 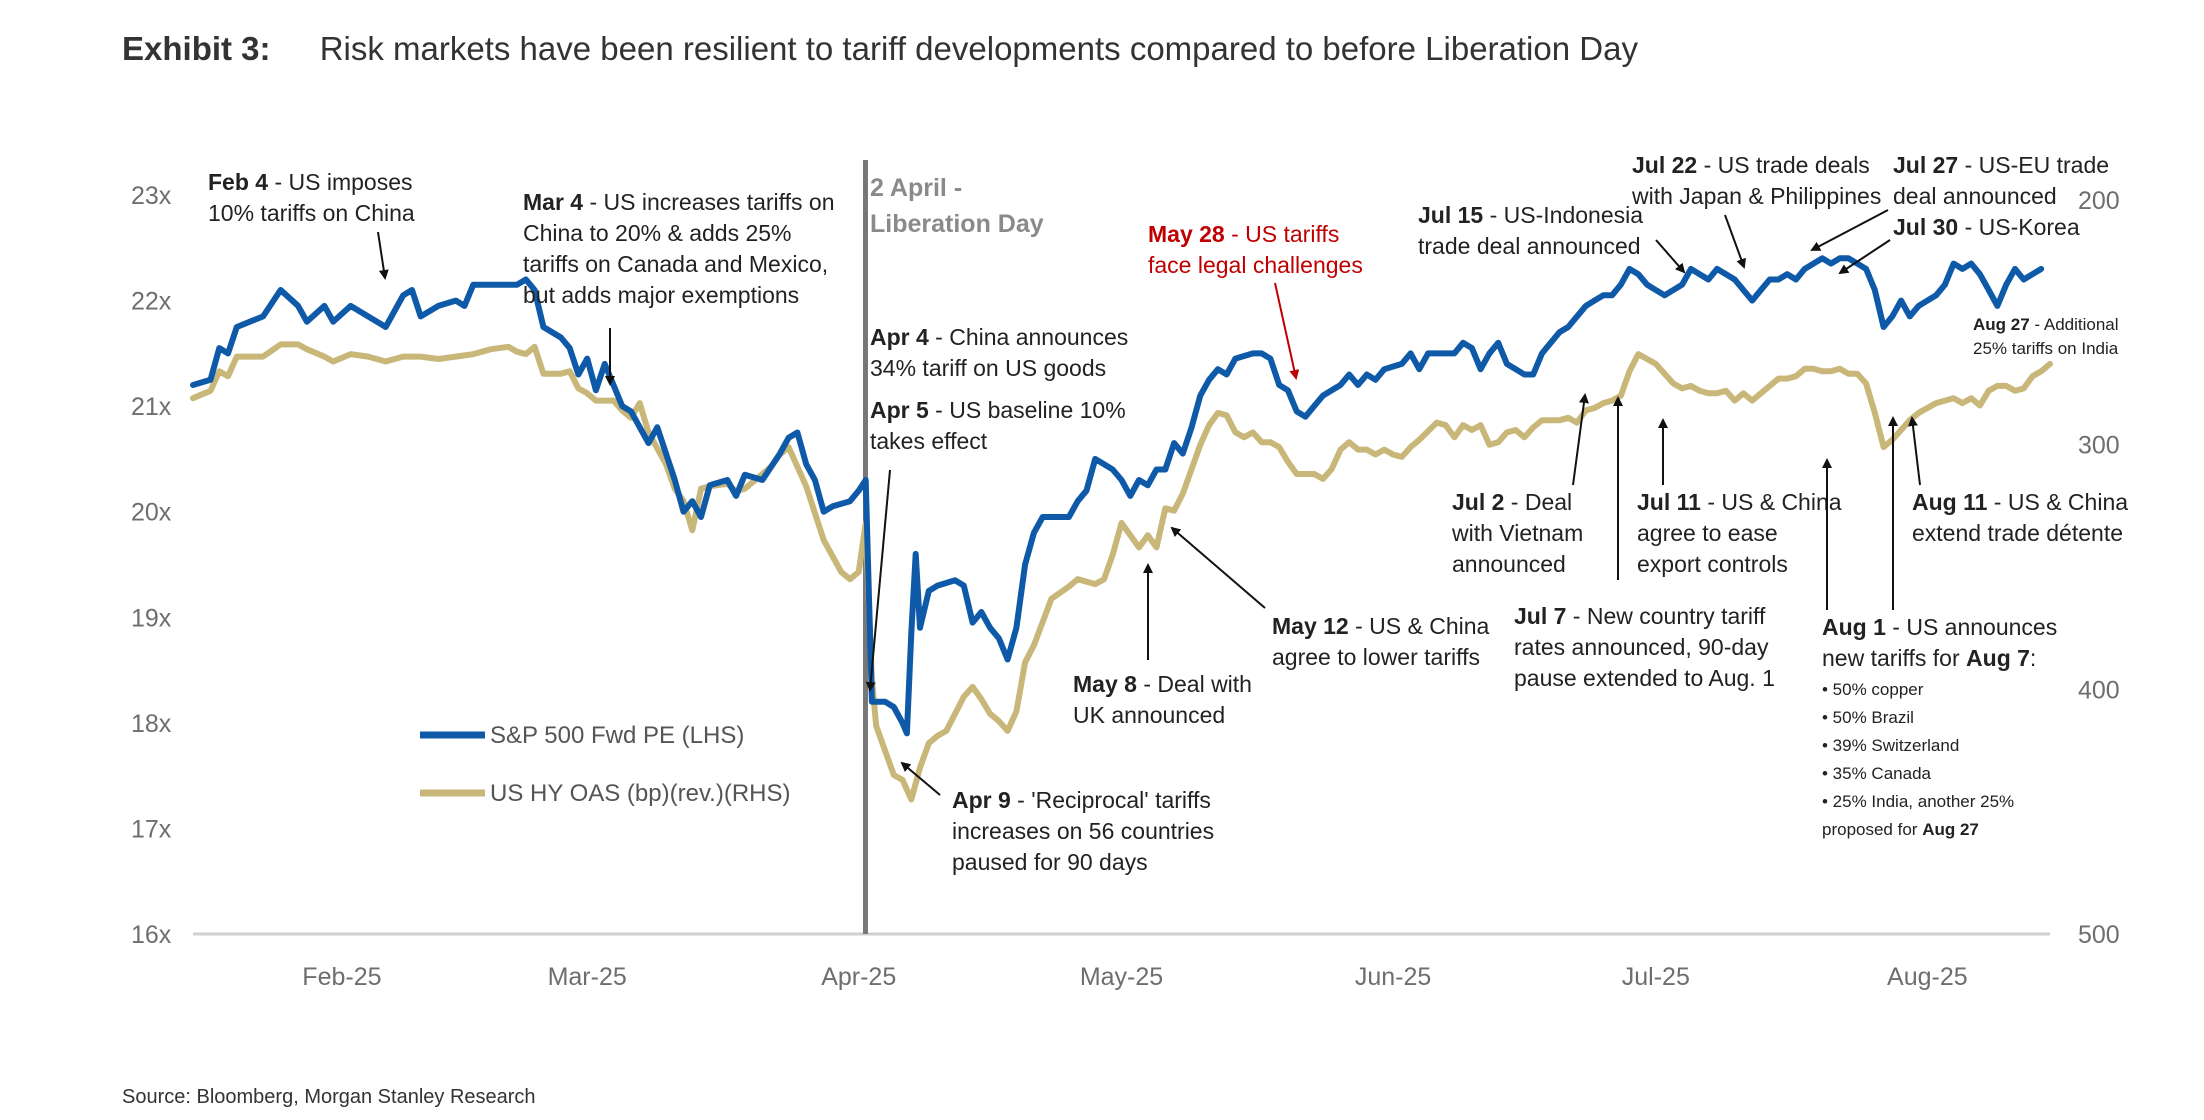 I want to click on svg-text: pause extended to Aug. 1, so click(x=1644, y=678).